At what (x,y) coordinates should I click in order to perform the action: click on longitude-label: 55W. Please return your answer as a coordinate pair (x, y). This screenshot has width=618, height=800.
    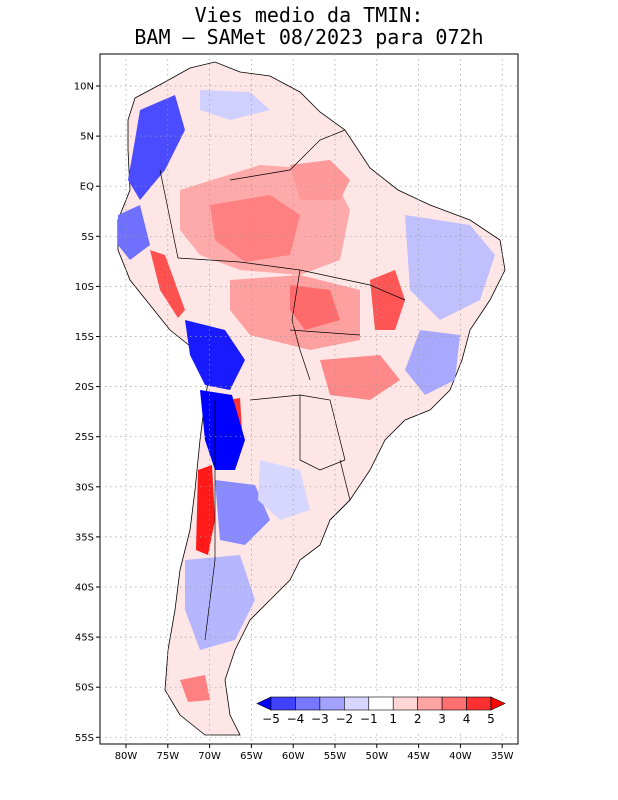
    Looking at the image, I should click on (335, 756).